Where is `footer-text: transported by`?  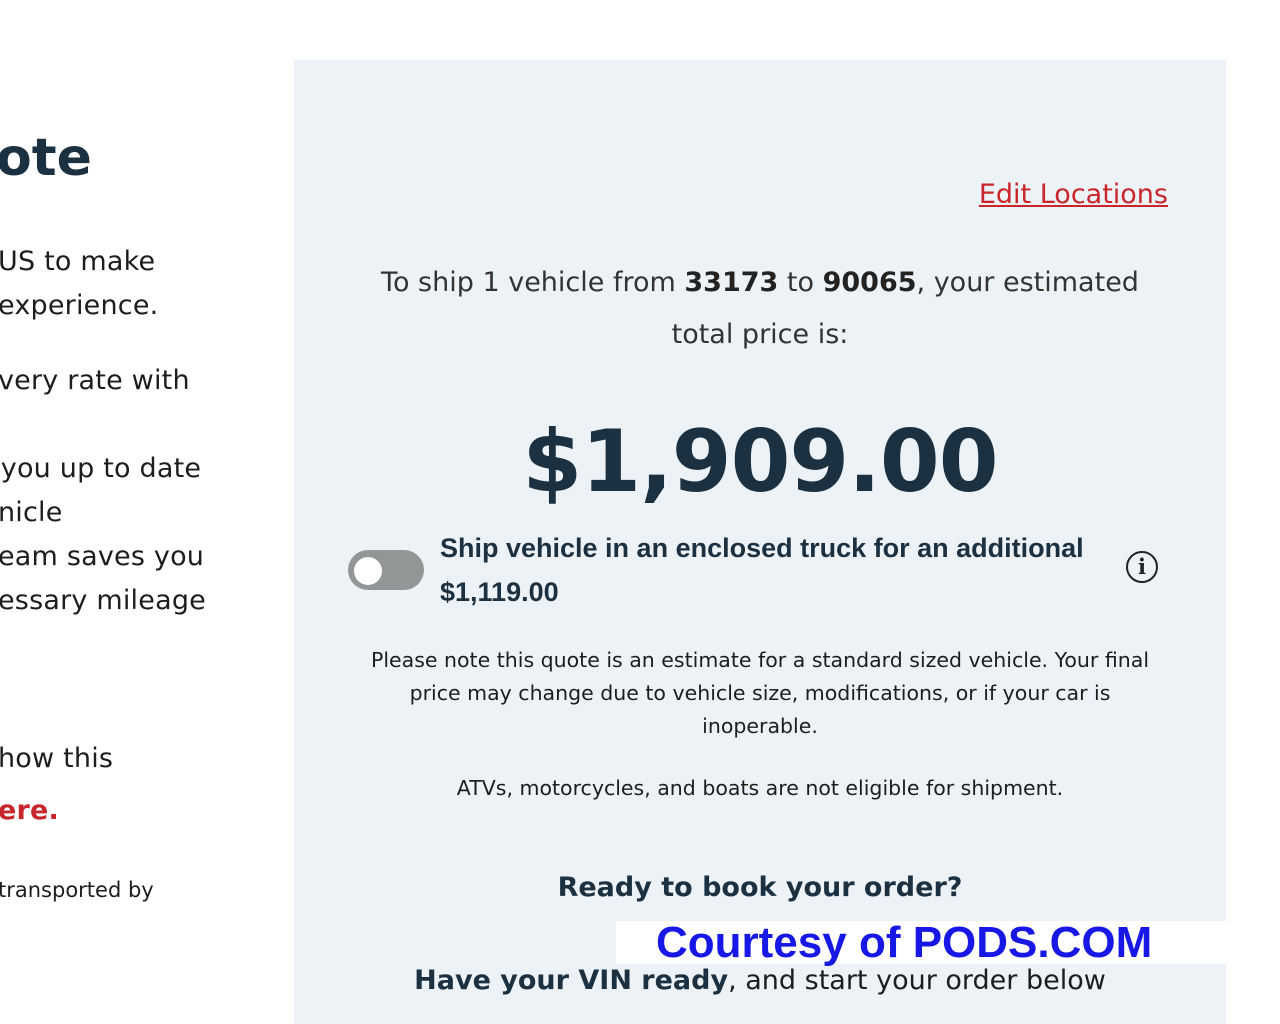 footer-text: transported by is located at coordinates (77, 890).